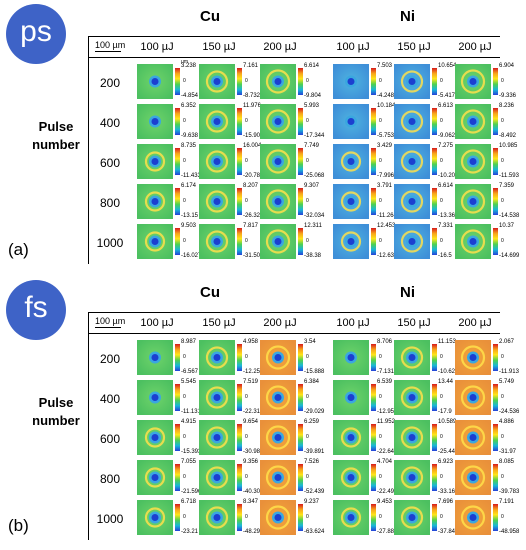  Describe the element at coordinates (189, 226) in the screenshot. I see `colorbar-max: 9.503` at that location.